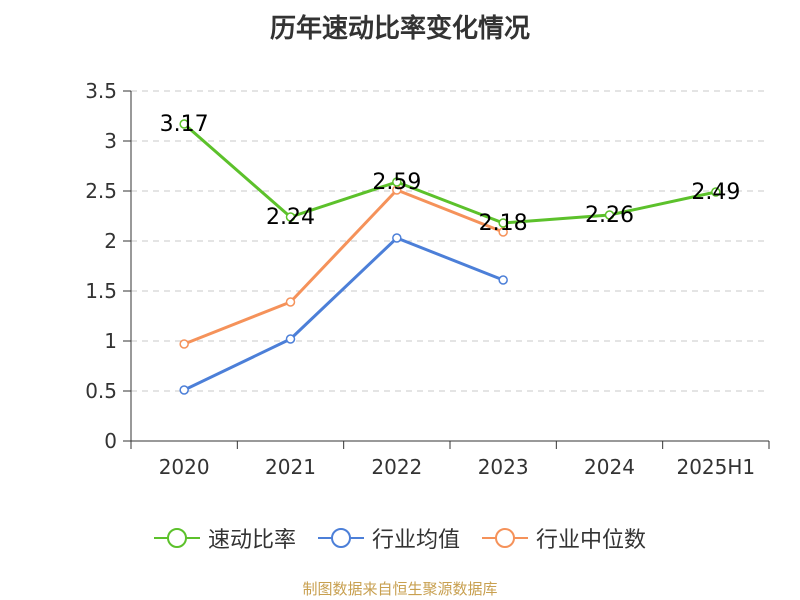 This screenshot has height=600, width=800. What do you see at coordinates (251, 540) in the screenshot?
I see `legend-label: 速动比率` at bounding box center [251, 540].